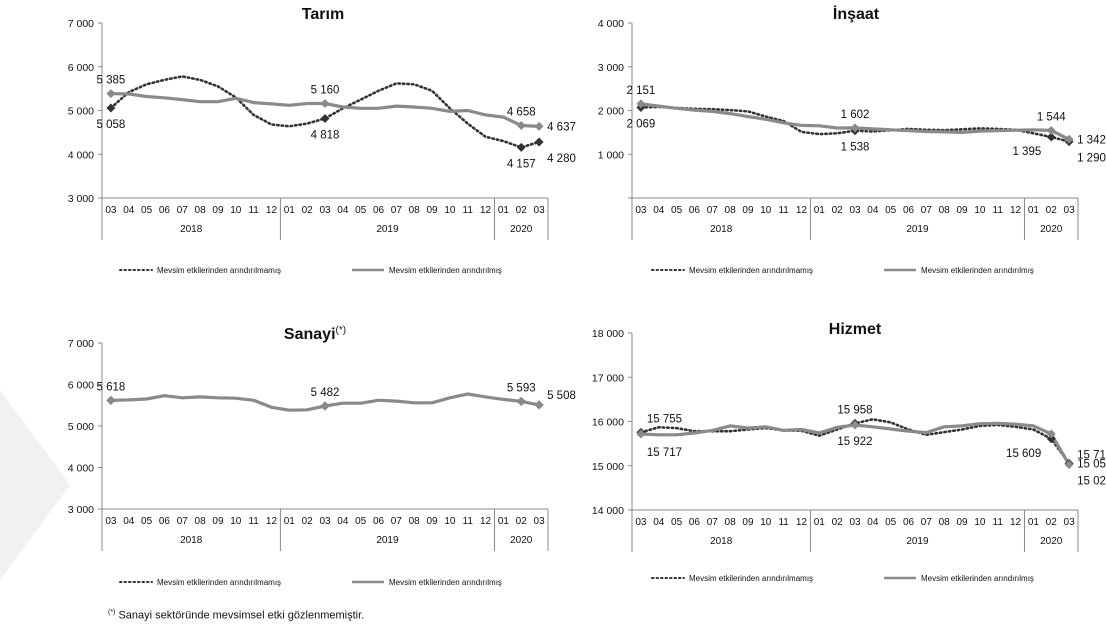 The width and height of the screenshot is (1106, 630). I want to click on y-tick-label: 2 000, so click(611, 112).